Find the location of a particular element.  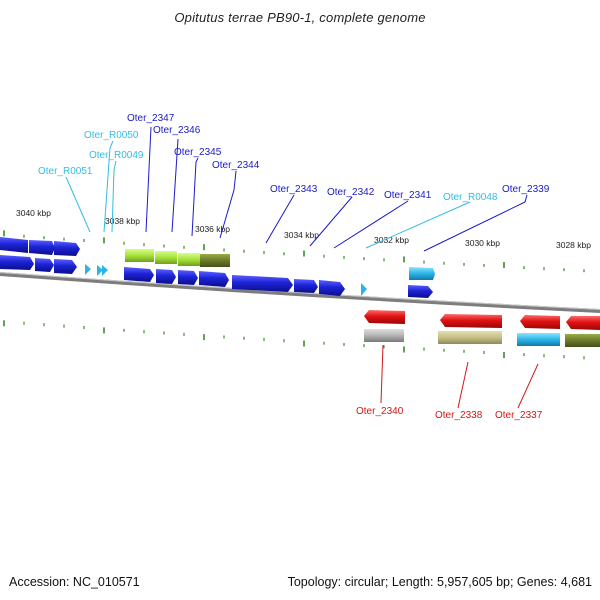

scale-label: 3028 kbp is located at coordinates (573, 245).